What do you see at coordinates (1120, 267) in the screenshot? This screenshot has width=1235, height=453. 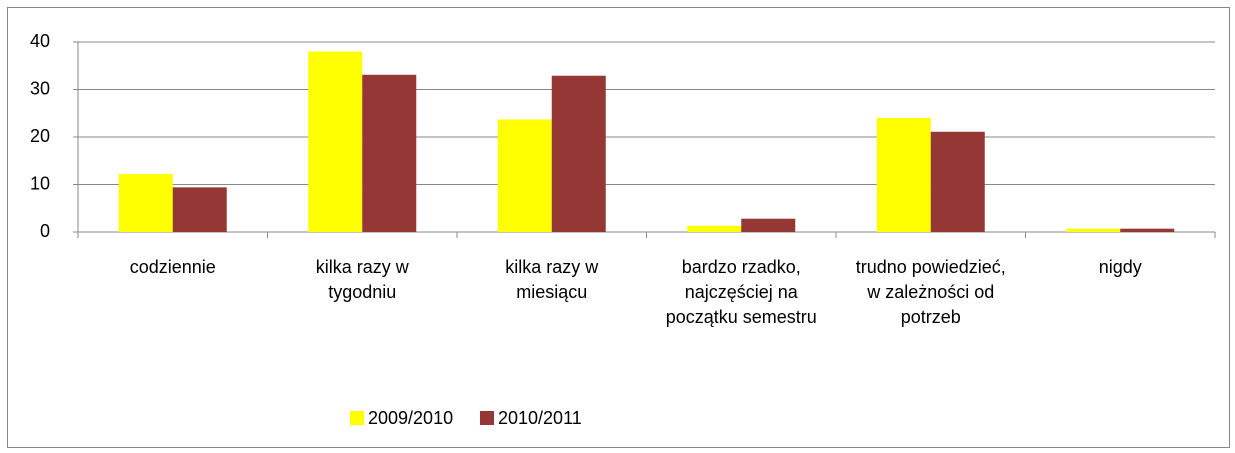 I see `x-tick-label: nigdy` at bounding box center [1120, 267].